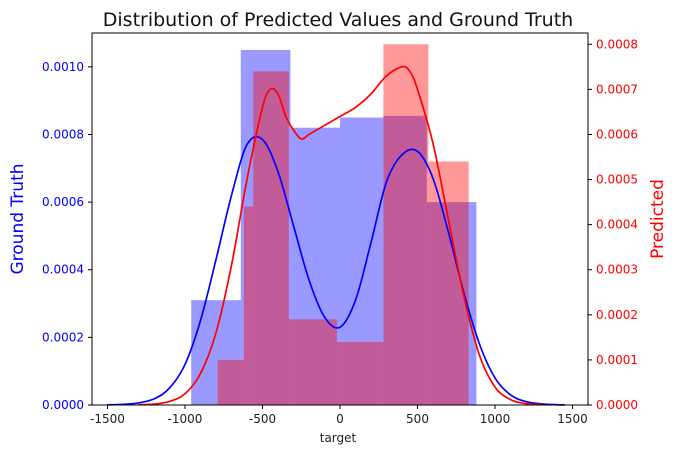 The image size is (677, 455). What do you see at coordinates (67, 236) in the screenshot?
I see `y-axis-left: 0.0000 0.0002 0.0004 0.0006 0.0008 0.0010` at bounding box center [67, 236].